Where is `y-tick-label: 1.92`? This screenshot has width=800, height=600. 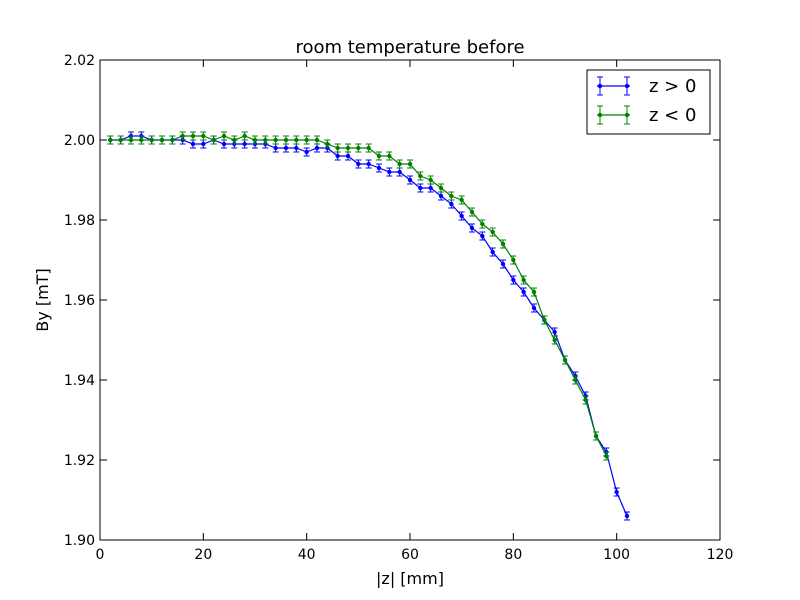
y-tick-label: 1.92 is located at coordinates (79, 461).